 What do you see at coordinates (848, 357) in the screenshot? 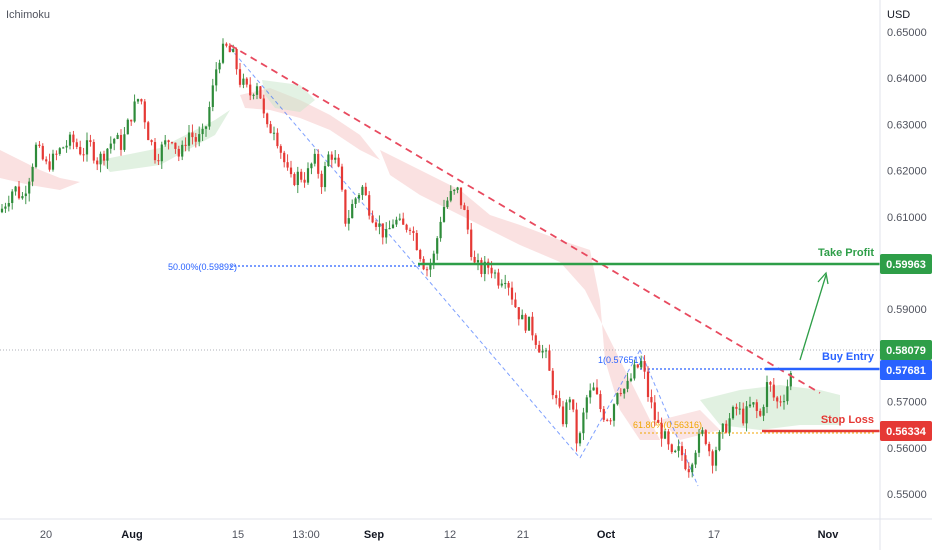
I see `buy-entry-label: Buy Entry` at bounding box center [848, 357].